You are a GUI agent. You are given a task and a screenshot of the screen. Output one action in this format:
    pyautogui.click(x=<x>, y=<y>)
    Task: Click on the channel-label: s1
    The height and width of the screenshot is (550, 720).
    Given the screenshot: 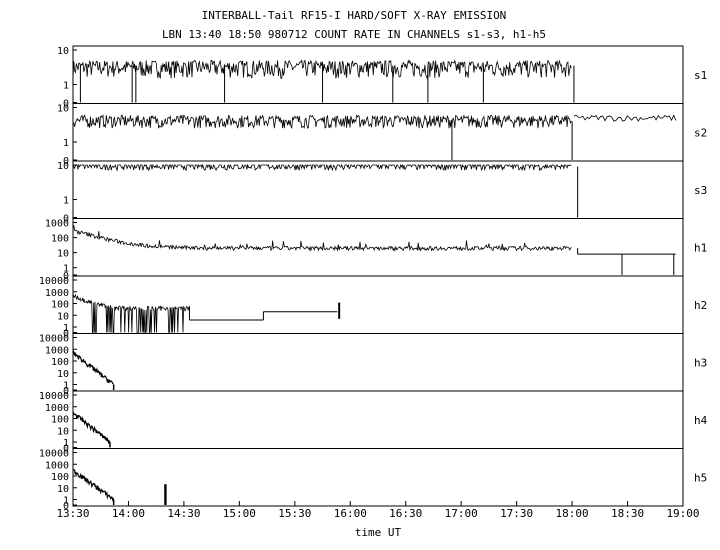 What is the action you would take?
    pyautogui.click(x=700, y=75)
    